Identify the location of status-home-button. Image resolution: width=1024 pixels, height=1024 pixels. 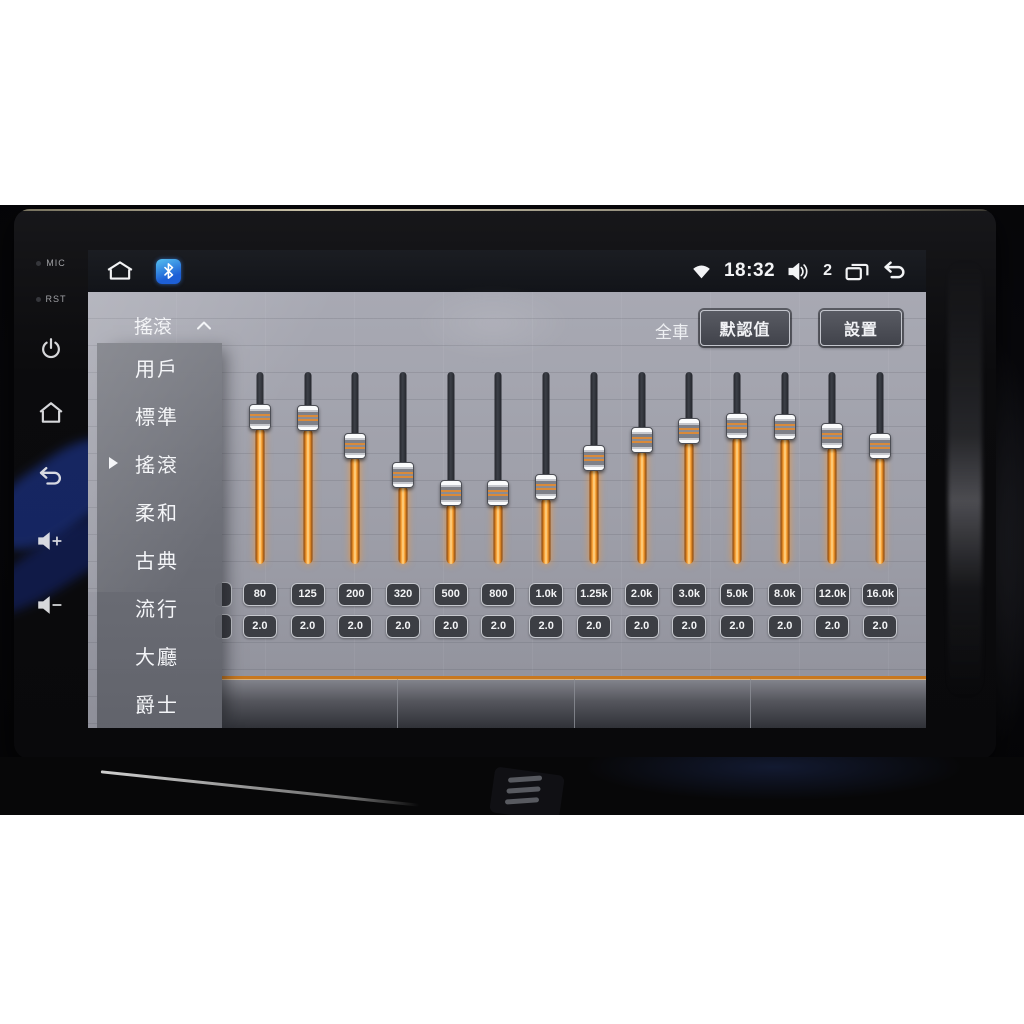
(120, 271).